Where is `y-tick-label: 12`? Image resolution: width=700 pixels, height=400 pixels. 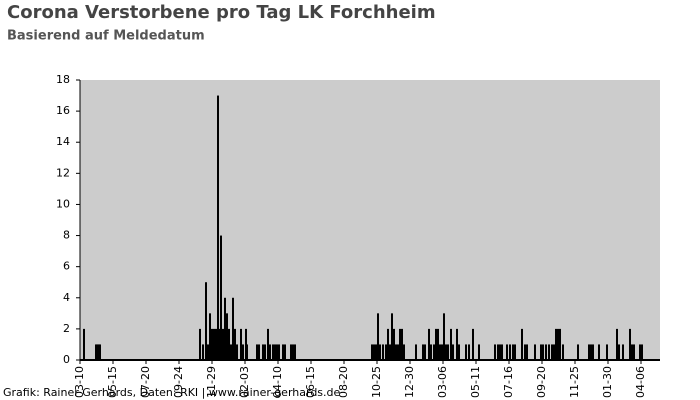
y-tick-label: 12 is located at coordinates (63, 172).